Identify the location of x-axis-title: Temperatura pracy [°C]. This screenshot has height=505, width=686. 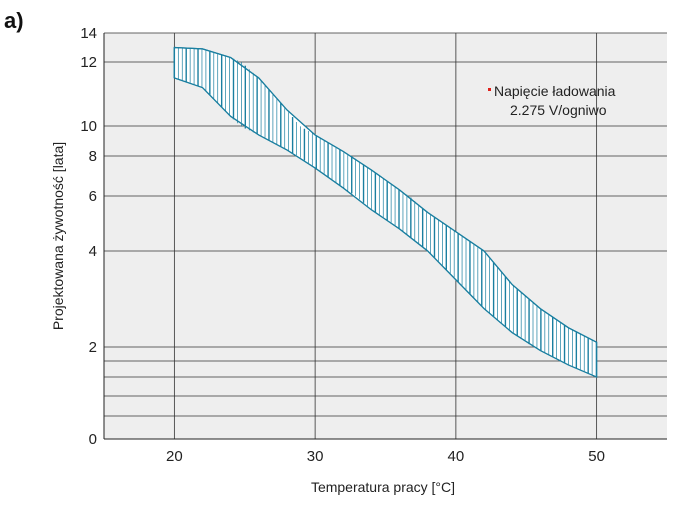
(383, 487).